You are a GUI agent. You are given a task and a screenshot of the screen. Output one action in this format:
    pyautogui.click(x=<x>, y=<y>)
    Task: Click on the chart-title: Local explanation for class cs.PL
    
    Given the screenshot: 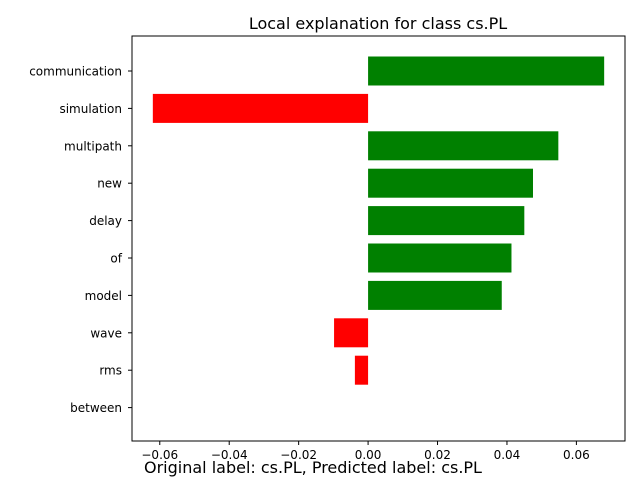 What is the action you would take?
    pyautogui.click(x=378, y=23)
    